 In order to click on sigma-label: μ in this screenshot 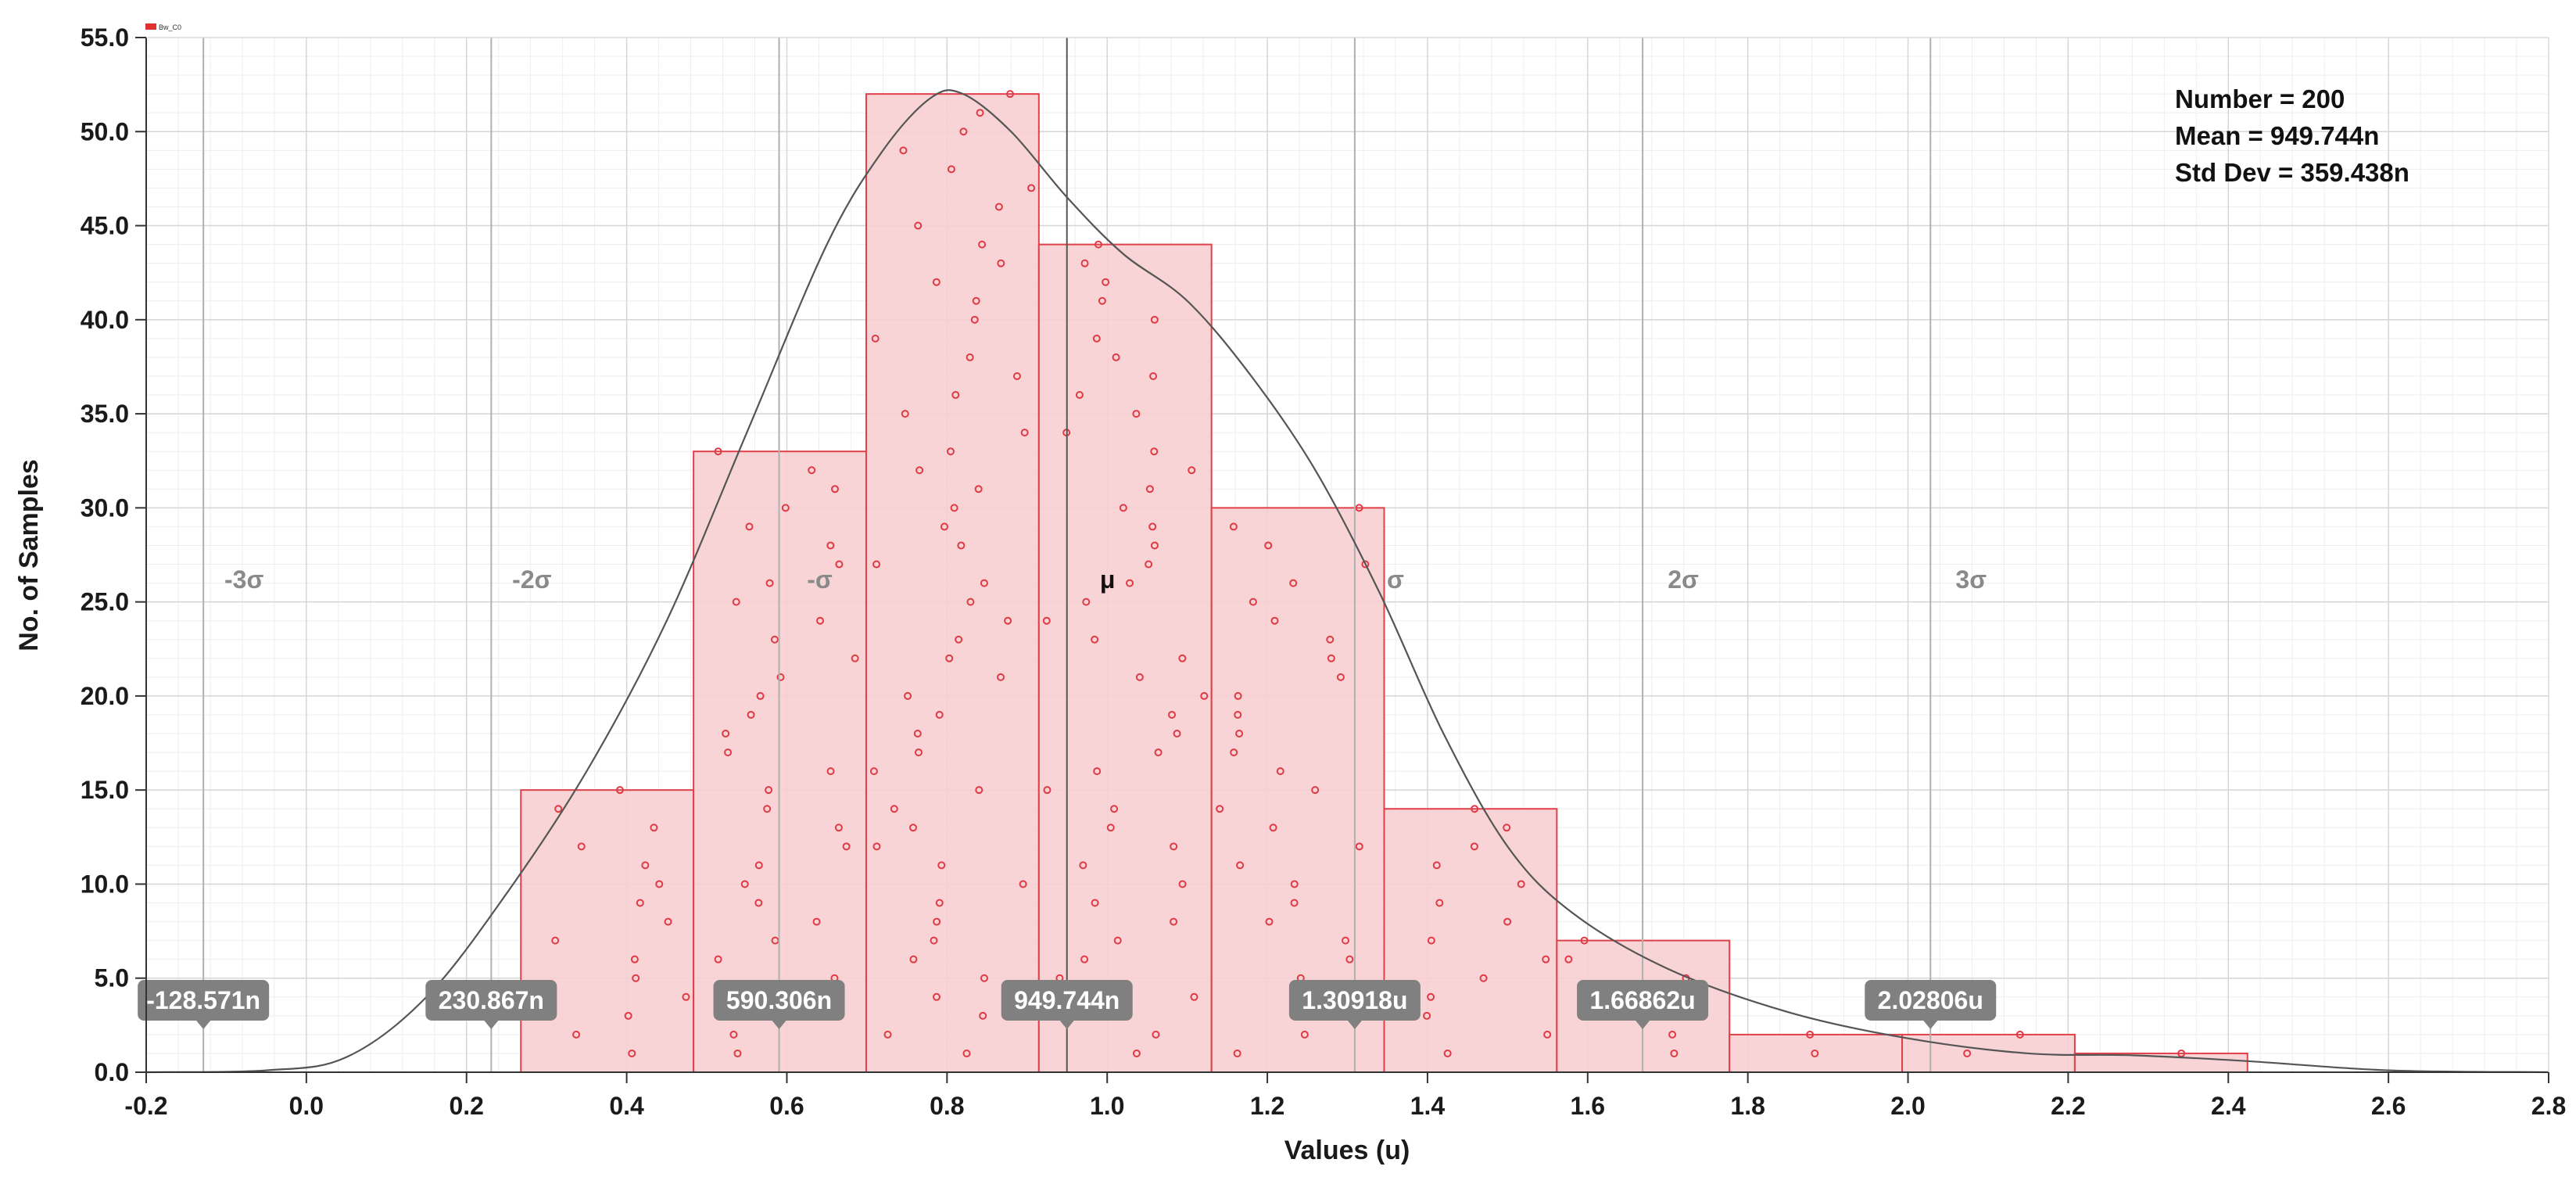, I will do `click(1108, 580)`.